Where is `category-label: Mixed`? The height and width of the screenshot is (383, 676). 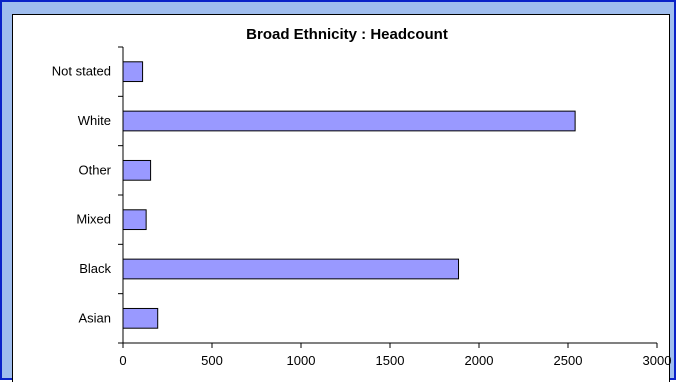 category-label: Mixed is located at coordinates (93, 219).